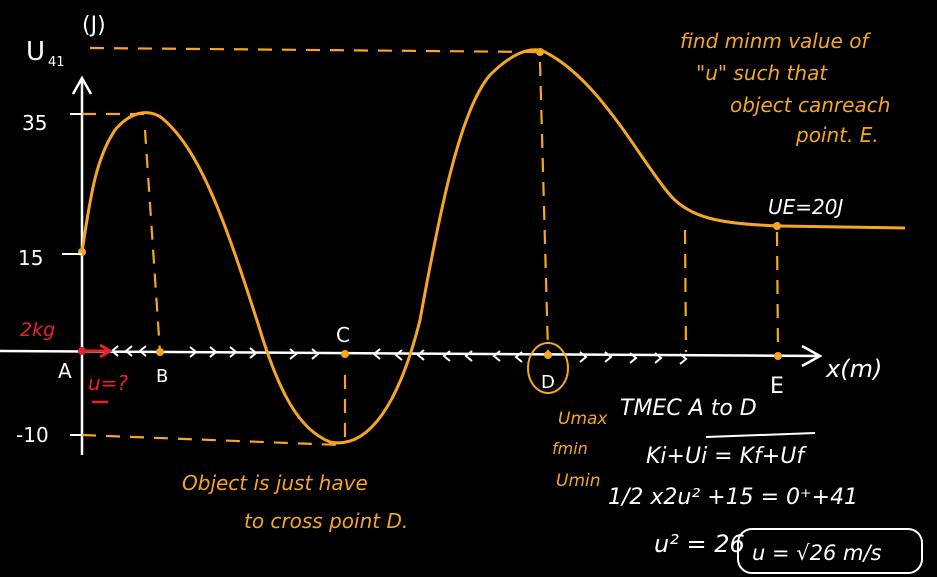 This screenshot has height=577, width=937. What do you see at coordinates (65, 371) in the screenshot?
I see `label-a: A` at bounding box center [65, 371].